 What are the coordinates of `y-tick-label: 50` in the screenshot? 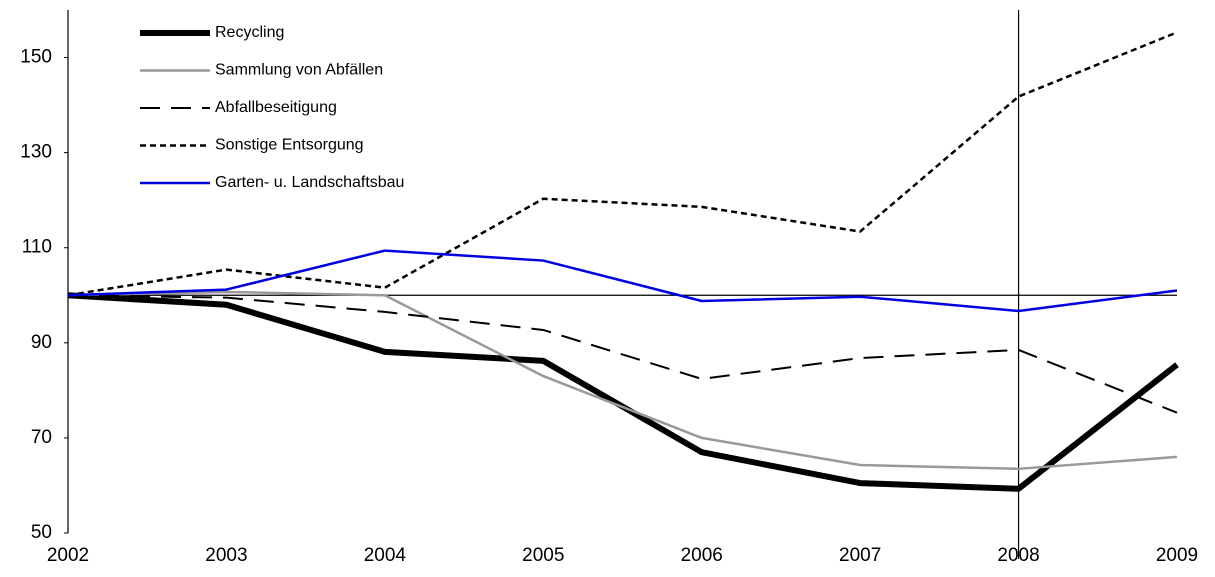 It's located at (41, 532).